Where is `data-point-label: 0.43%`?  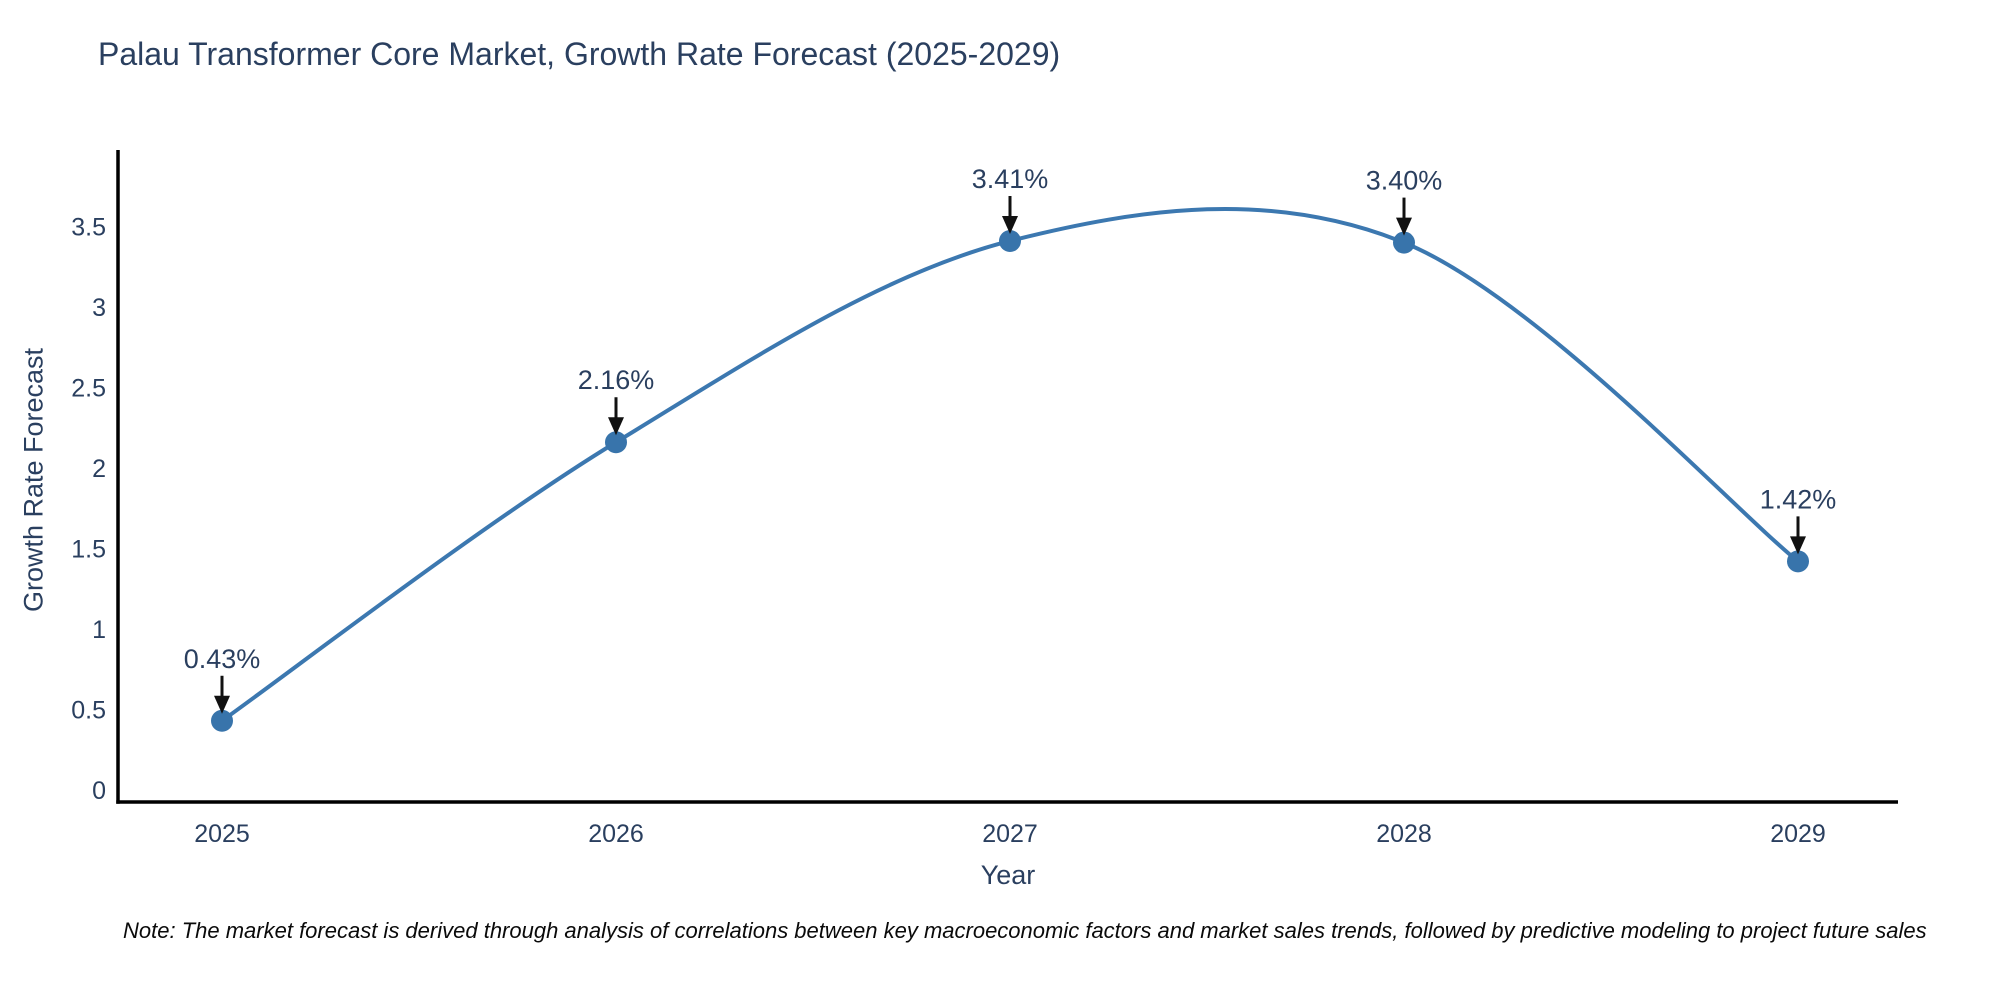 data-point-label: 0.43% is located at coordinates (222, 659).